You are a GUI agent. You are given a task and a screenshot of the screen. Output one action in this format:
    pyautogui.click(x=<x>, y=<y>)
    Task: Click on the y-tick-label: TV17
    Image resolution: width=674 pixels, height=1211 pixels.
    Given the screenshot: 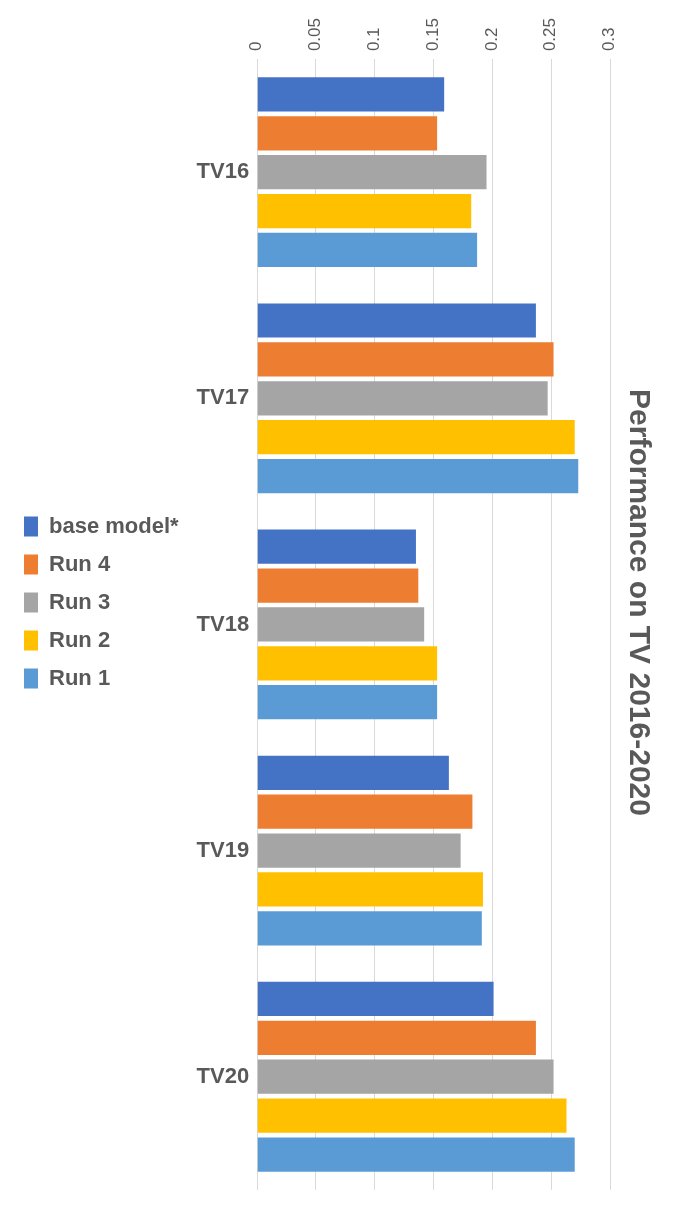 What is the action you would take?
    pyautogui.click(x=223, y=397)
    